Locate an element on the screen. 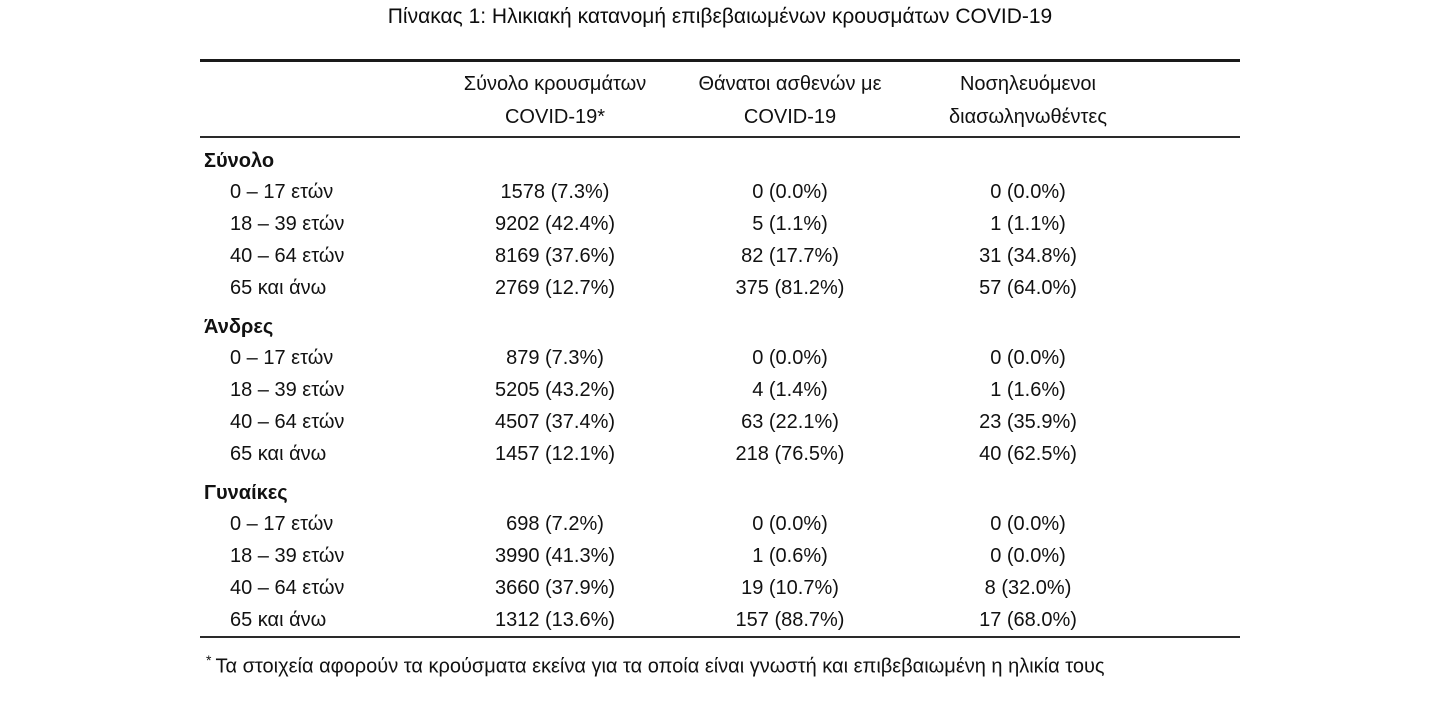  table-row: 18 – 39 ετών 9202 (42.4%) 5 (1.1%) 1 (1.1%) is located at coordinates (720, 224).